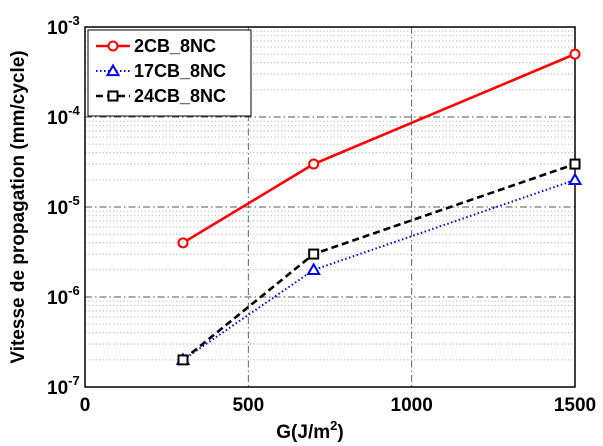 The height and width of the screenshot is (446, 603). I want to click on y-tick-labels: 10⁻⁷ 10⁻⁶ 10⁻⁵ 10⁻⁴ 10⁻³, so click(63, 206).